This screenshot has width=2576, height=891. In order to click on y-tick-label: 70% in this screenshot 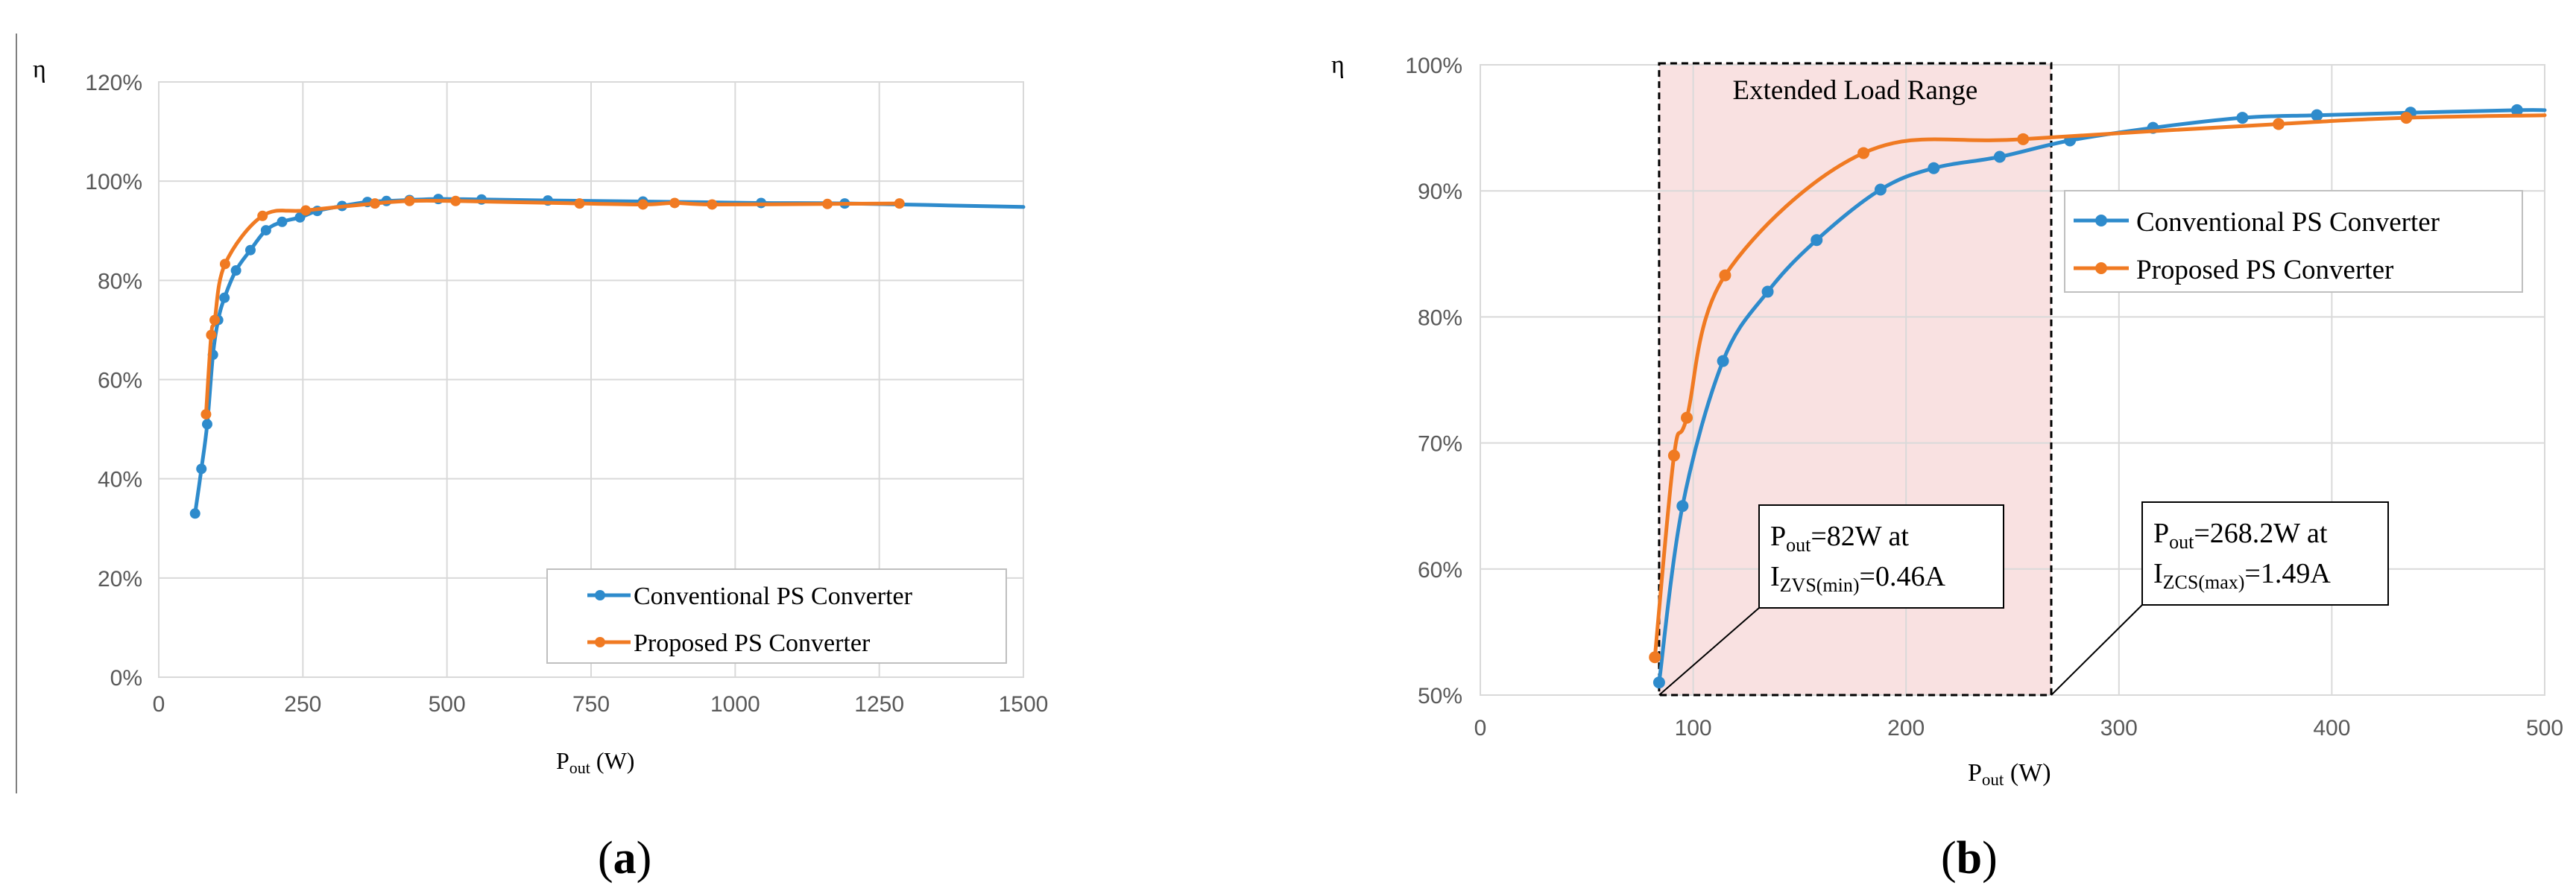, I will do `click(1440, 445)`.